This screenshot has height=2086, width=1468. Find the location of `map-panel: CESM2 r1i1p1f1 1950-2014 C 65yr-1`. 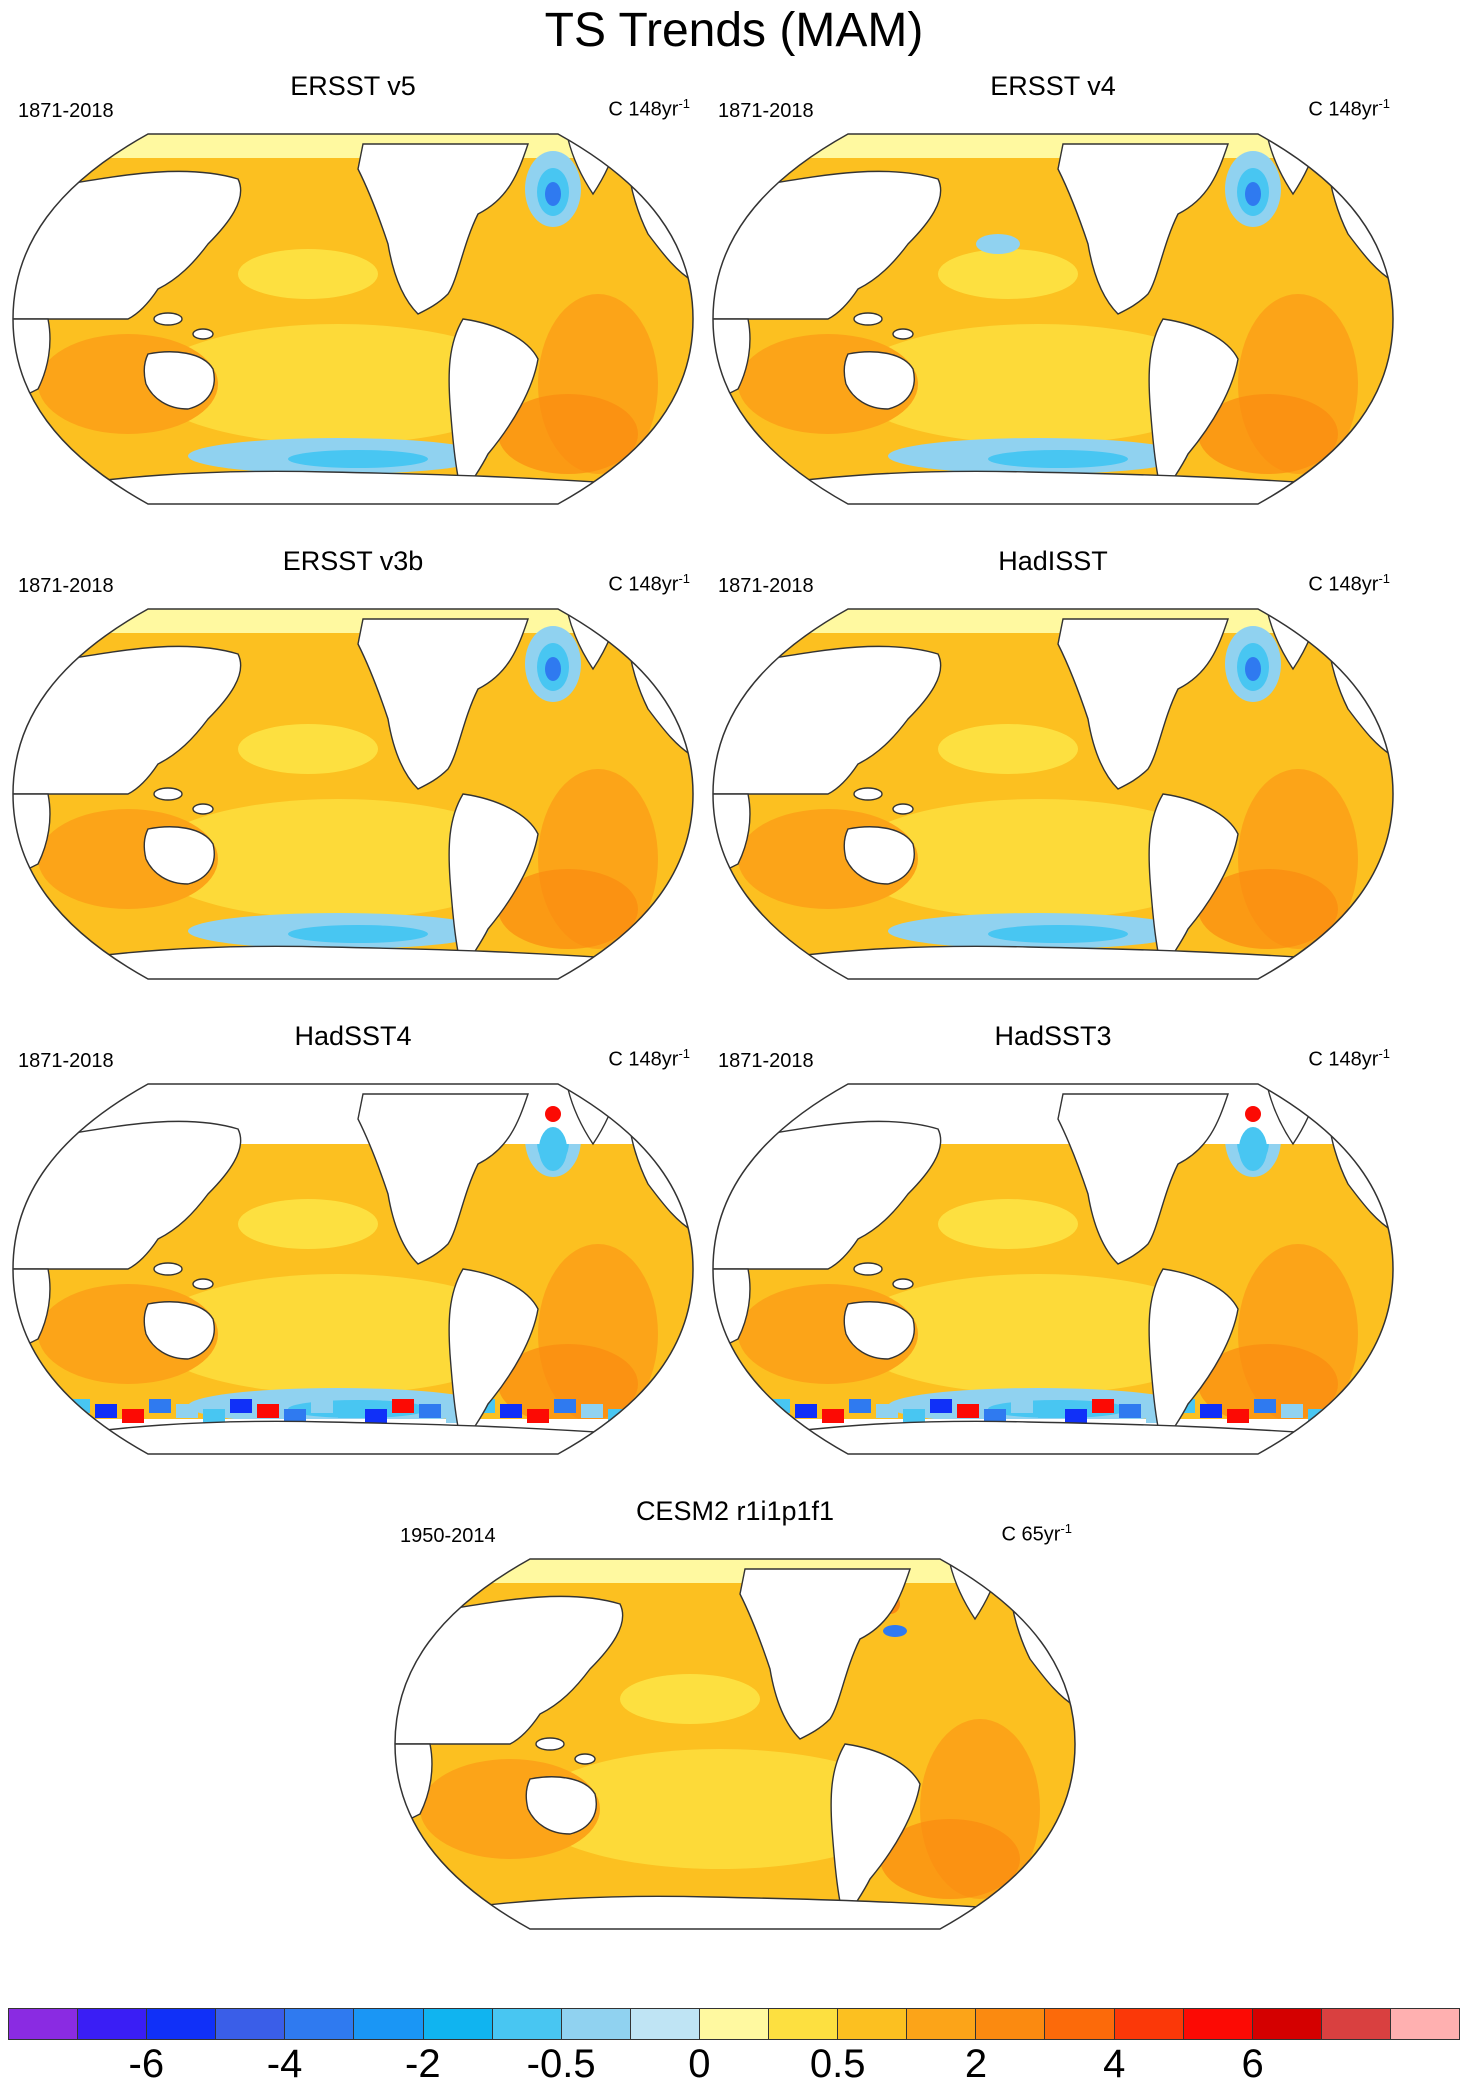

map-panel: CESM2 r1i1p1f1 1950-2014 C 65yr-1 is located at coordinates (735, 1730).